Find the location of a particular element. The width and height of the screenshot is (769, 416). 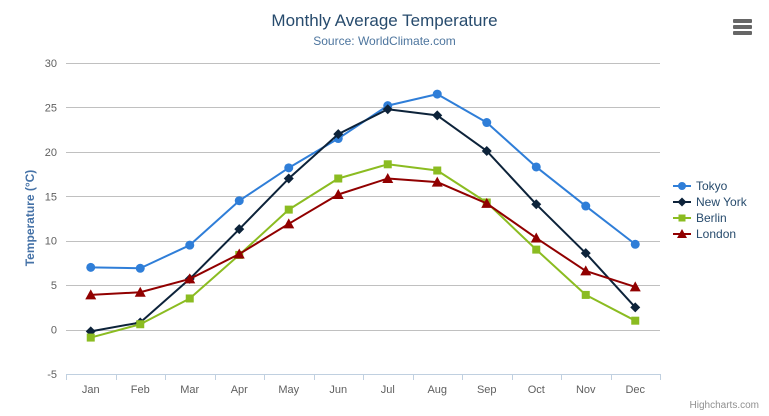

y-axis-tick-label: -5 is located at coordinates (52, 375).